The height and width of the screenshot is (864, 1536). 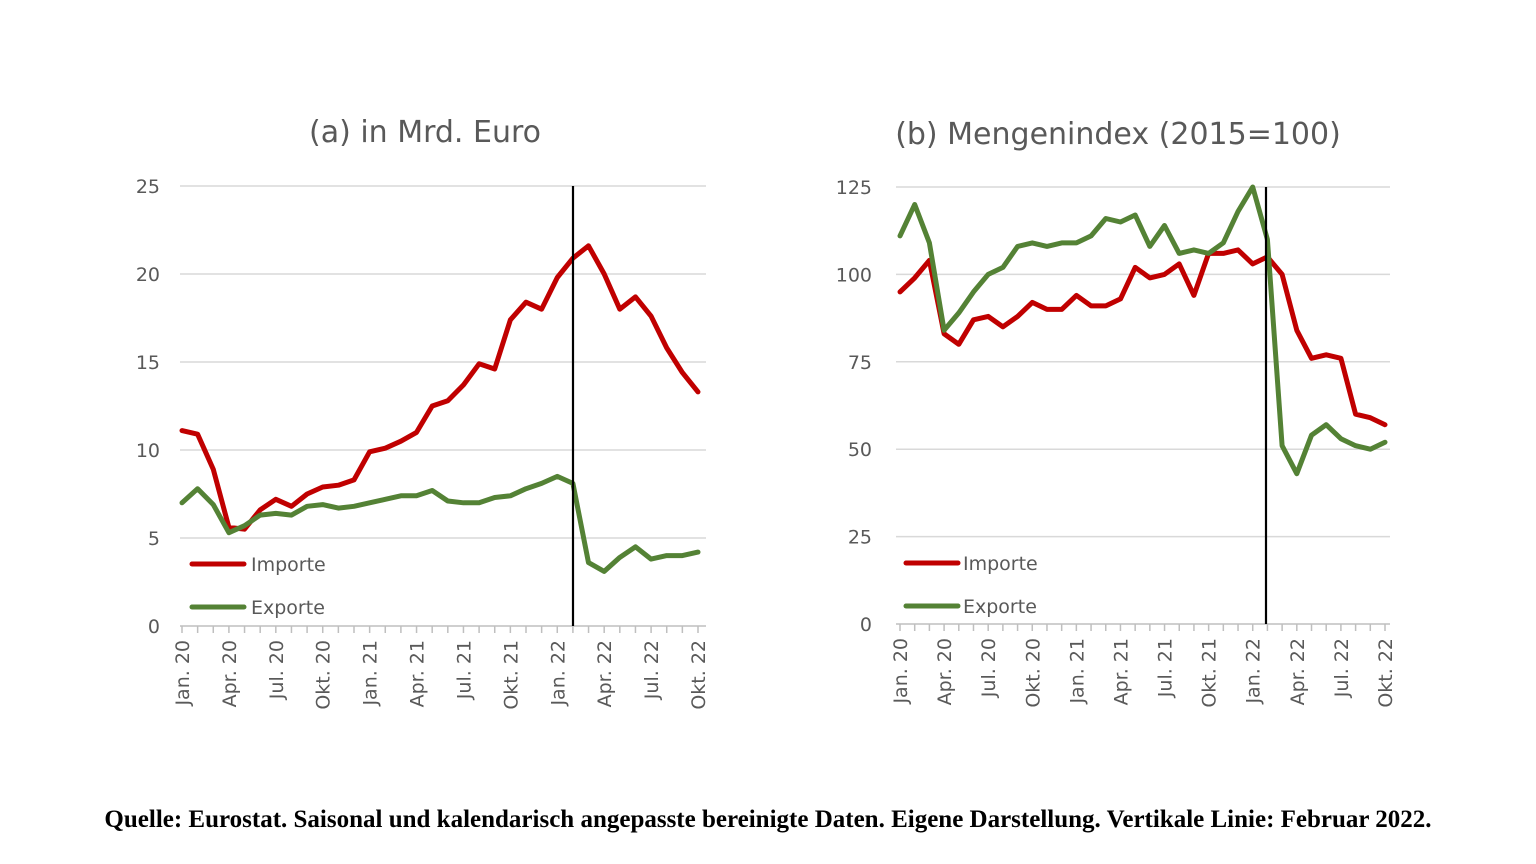 What do you see at coordinates (154, 539) in the screenshot?
I see `y-tick-label: 5` at bounding box center [154, 539].